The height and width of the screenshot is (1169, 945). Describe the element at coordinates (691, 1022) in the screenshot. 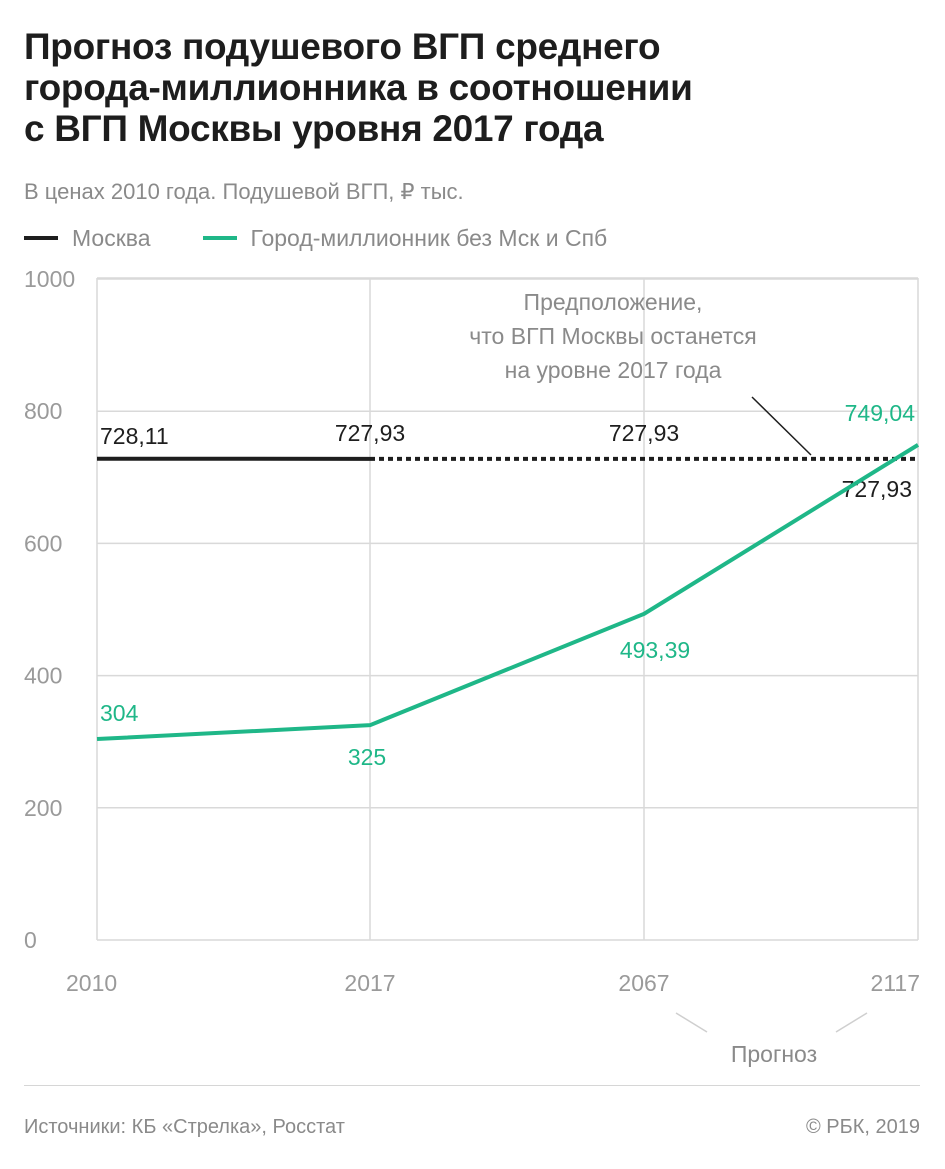

I see `forecast-bracket-left` at that location.